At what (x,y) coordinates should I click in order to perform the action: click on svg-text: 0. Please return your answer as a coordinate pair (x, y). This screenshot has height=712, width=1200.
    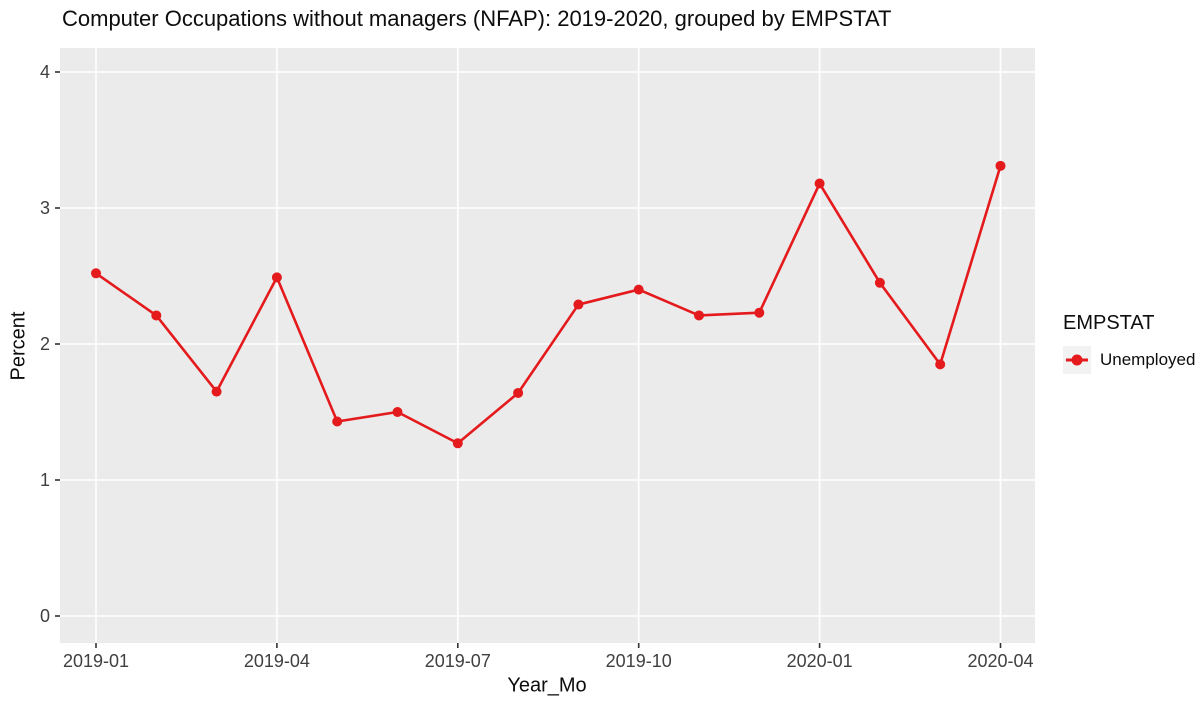
    Looking at the image, I should click on (45, 616).